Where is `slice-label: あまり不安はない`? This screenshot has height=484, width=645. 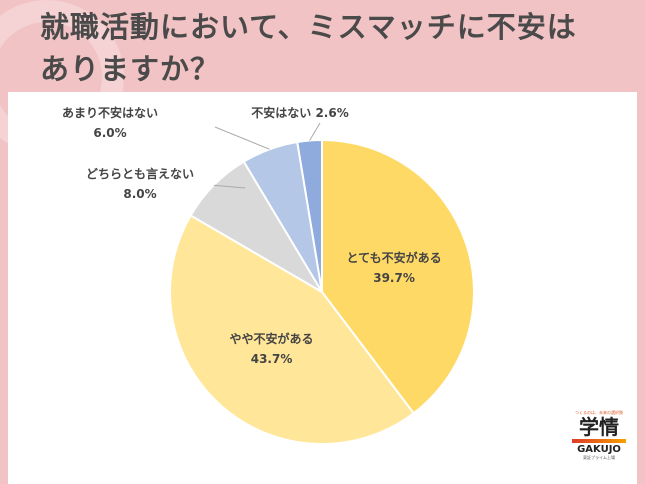
slice-label: あまり不安はない is located at coordinates (110, 112).